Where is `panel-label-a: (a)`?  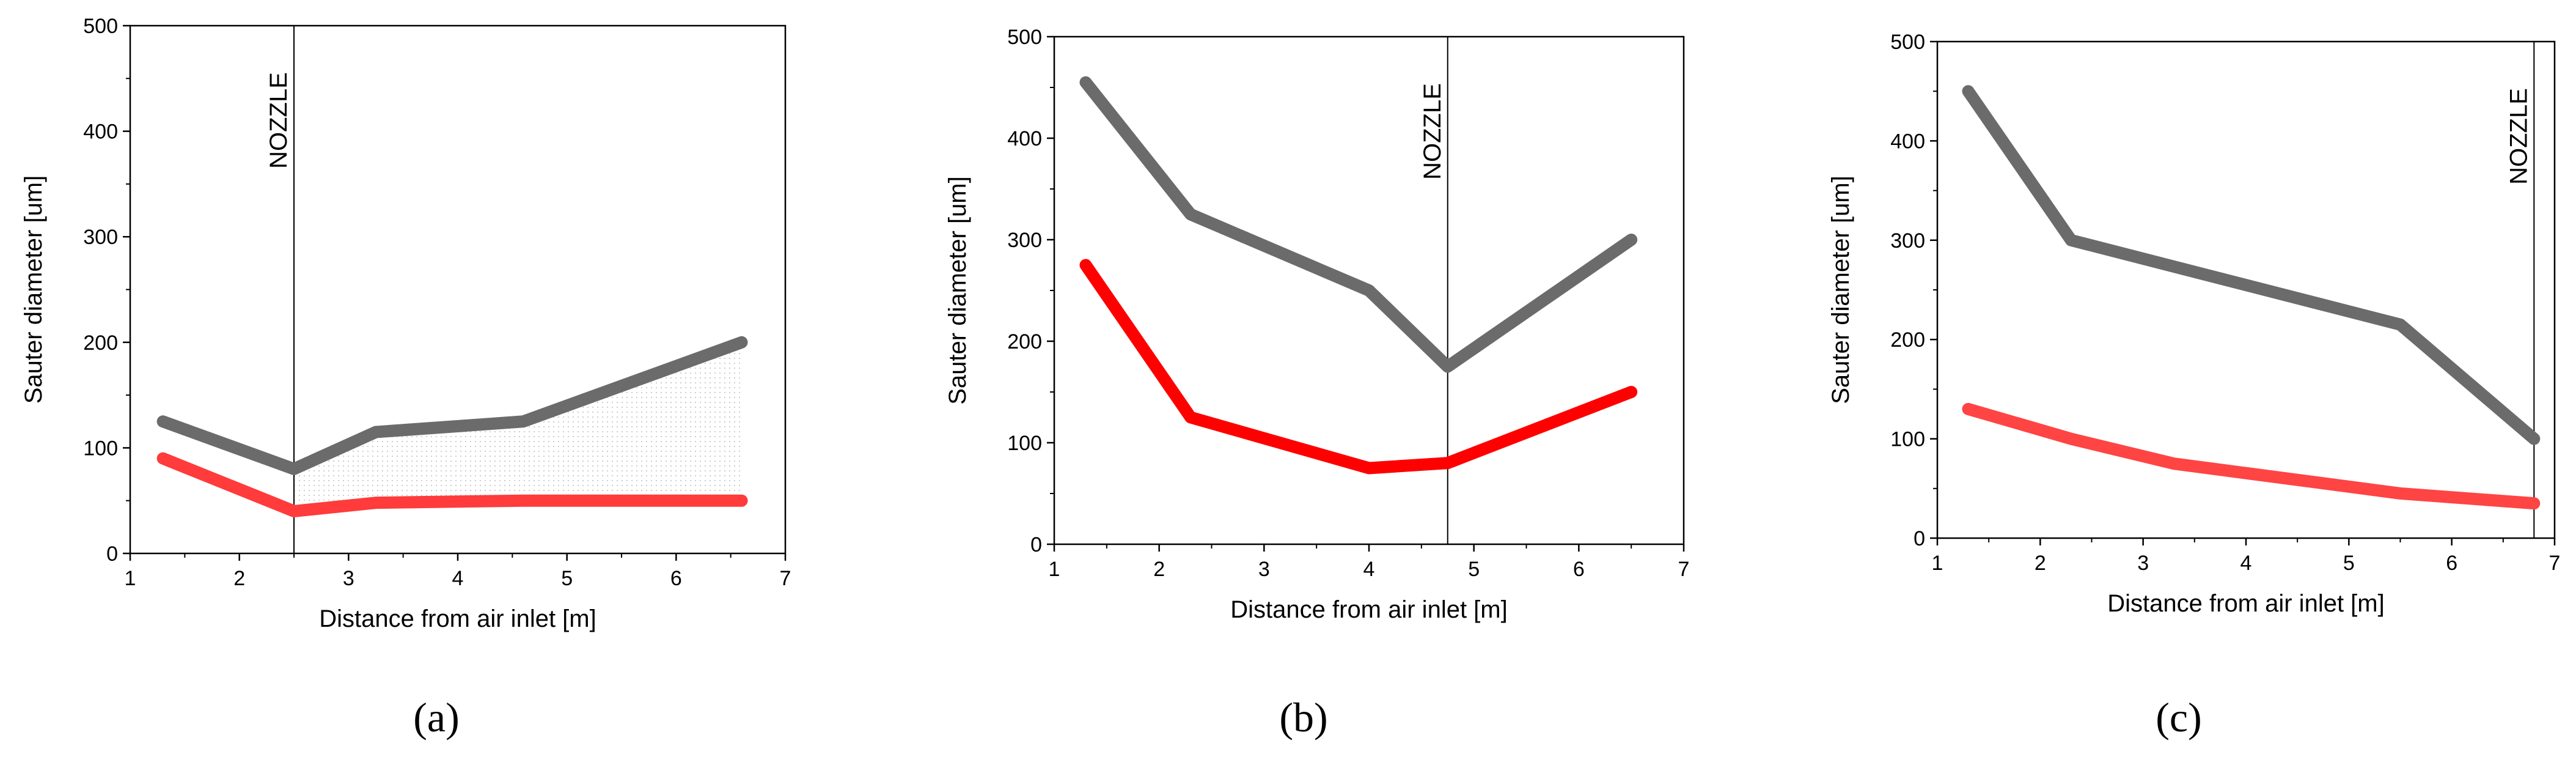 panel-label-a: (a) is located at coordinates (436, 717).